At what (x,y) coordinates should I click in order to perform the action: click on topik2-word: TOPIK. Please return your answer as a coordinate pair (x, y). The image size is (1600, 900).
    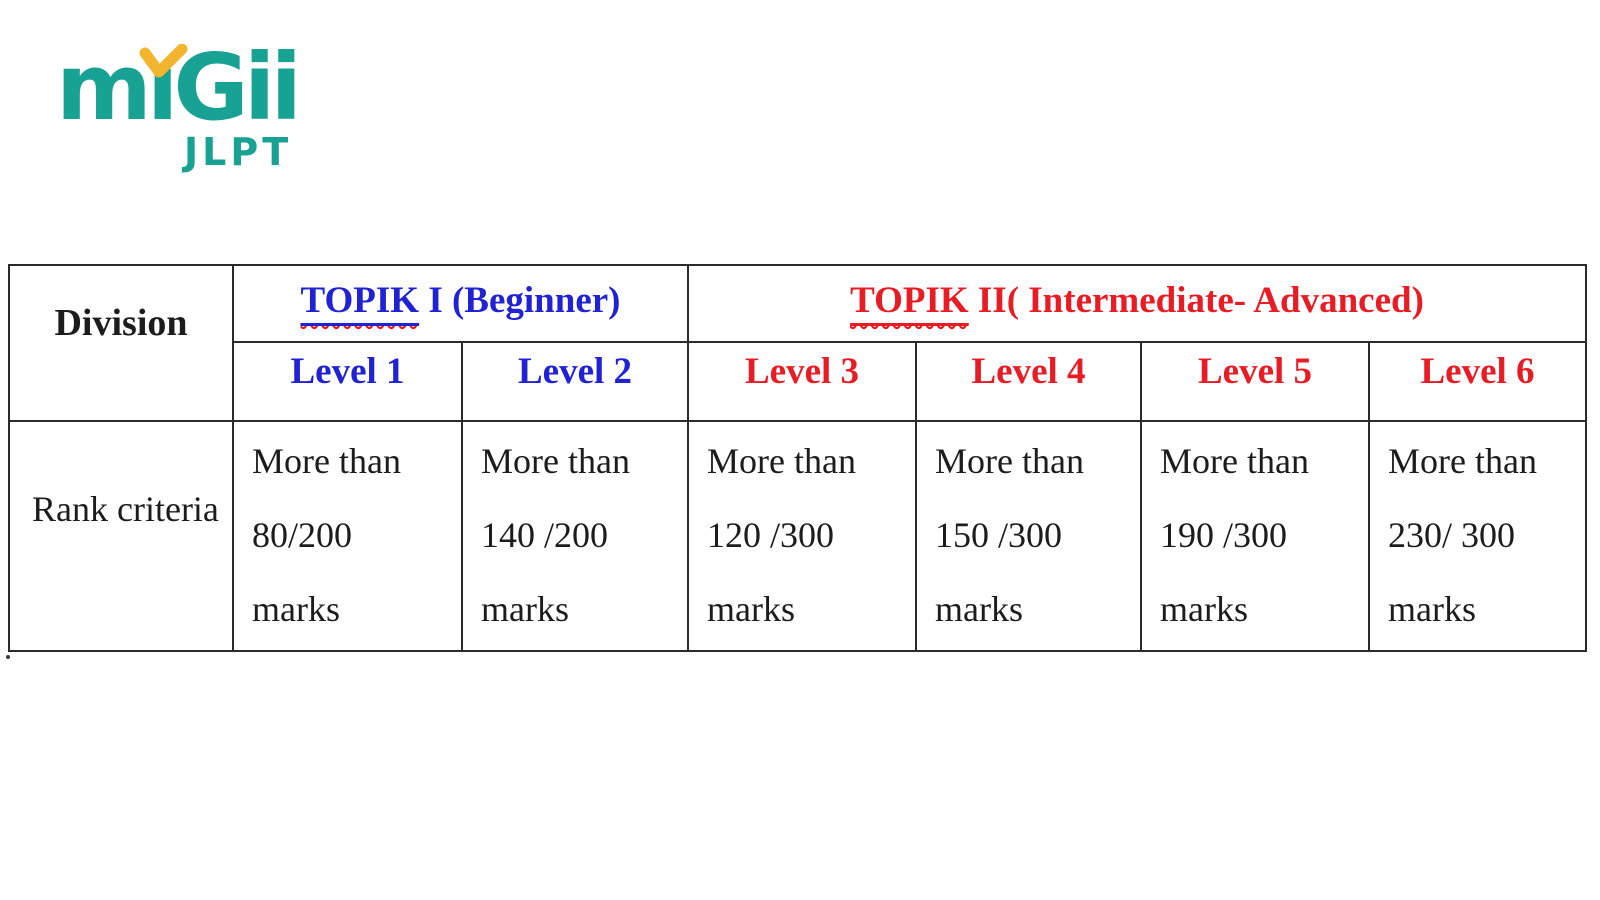
    Looking at the image, I should click on (909, 300).